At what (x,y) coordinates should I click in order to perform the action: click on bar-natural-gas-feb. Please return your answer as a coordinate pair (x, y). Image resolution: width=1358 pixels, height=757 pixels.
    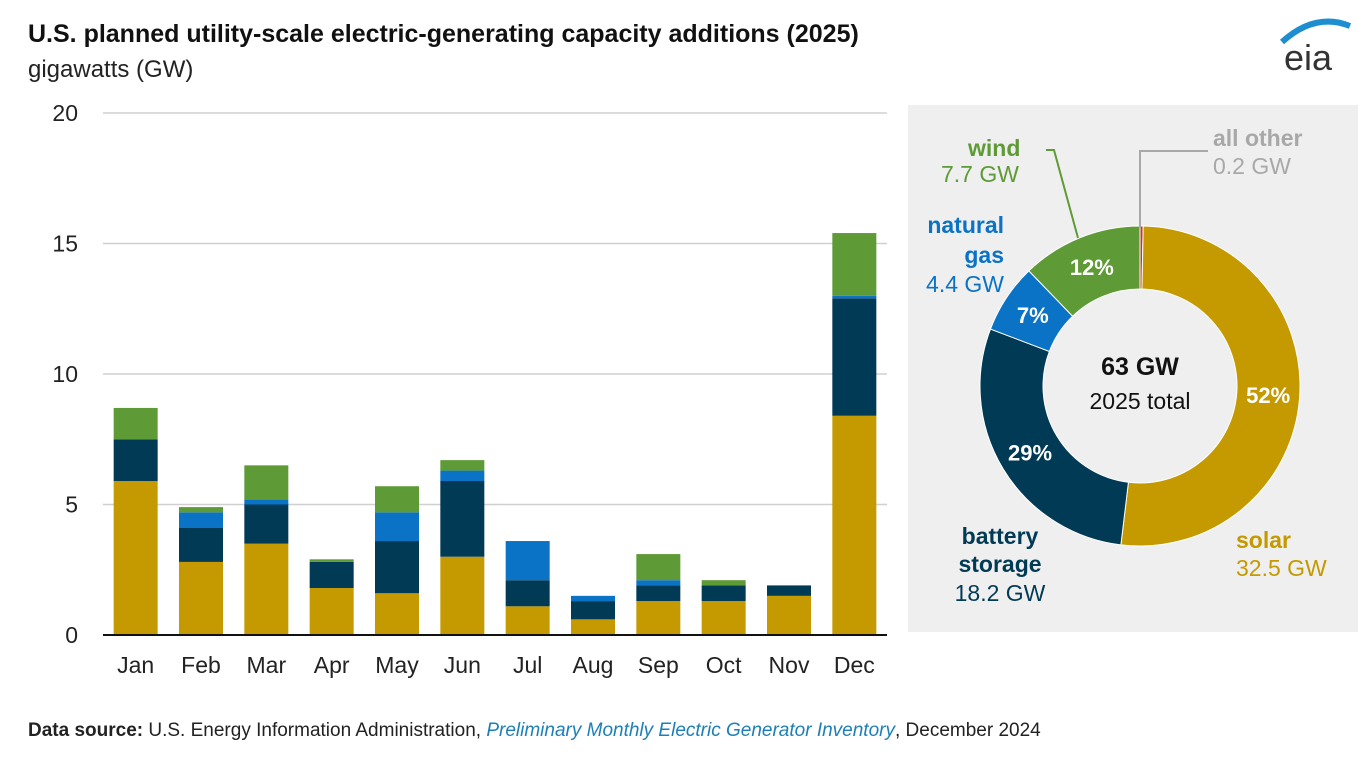
    Looking at the image, I should click on (201, 520).